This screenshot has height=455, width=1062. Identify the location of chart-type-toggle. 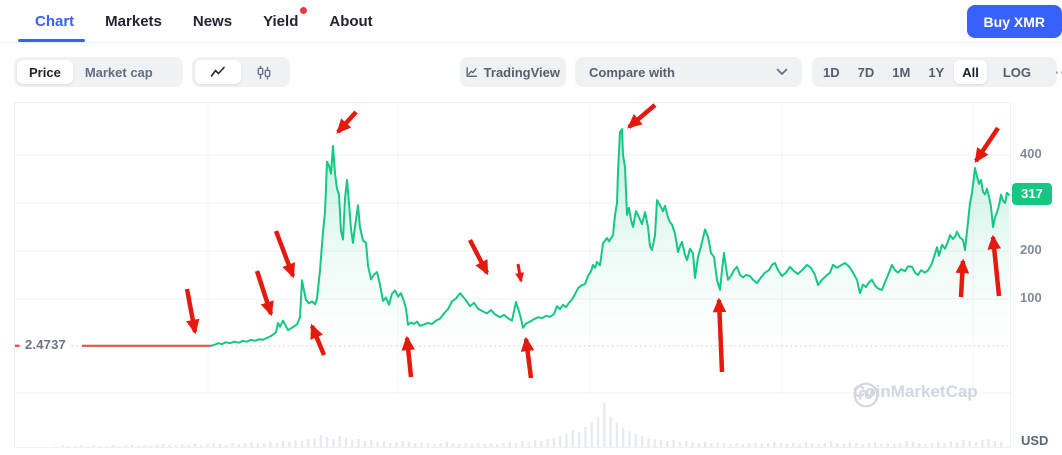
(241, 72).